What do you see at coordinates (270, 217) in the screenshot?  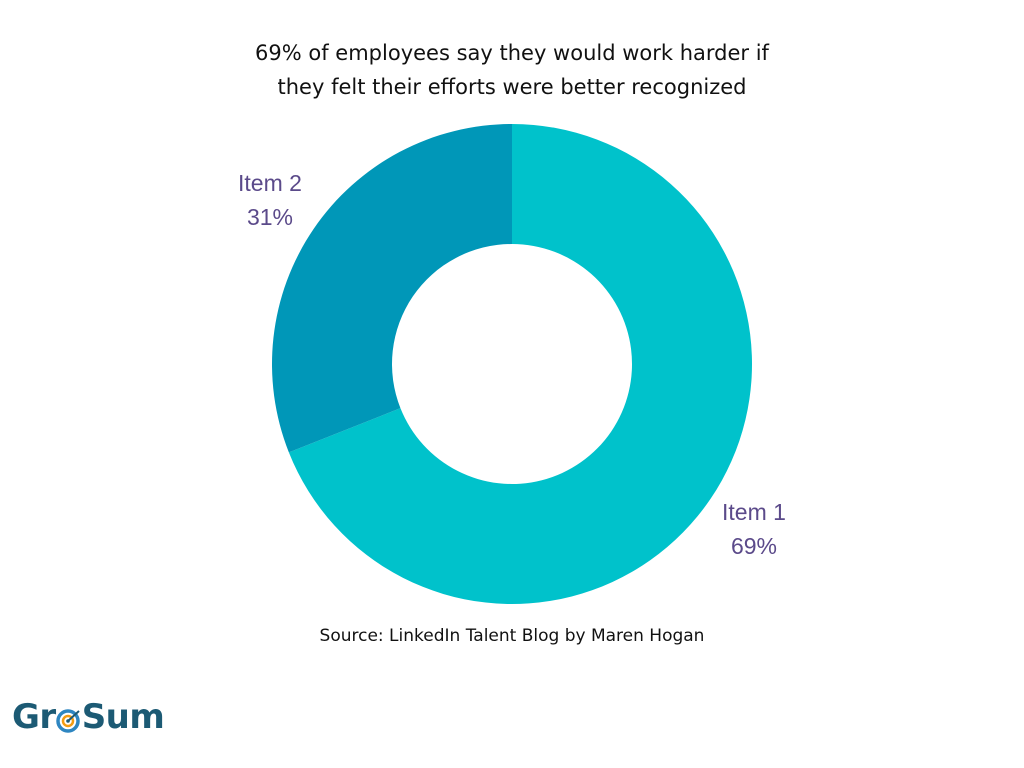 I see `slice-label-item-2-value: 31%` at bounding box center [270, 217].